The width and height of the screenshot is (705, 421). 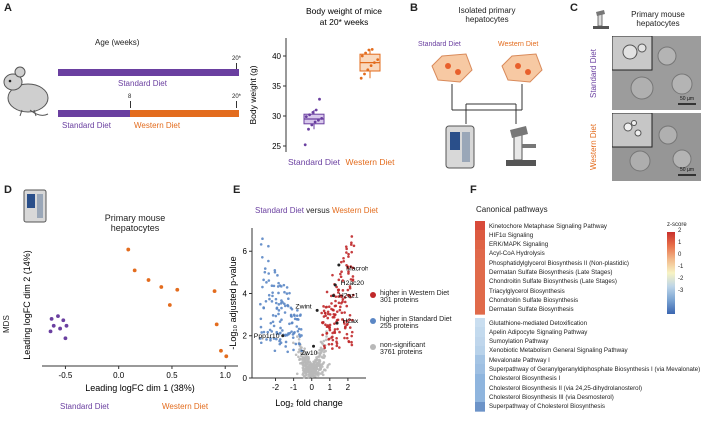 I want to click on x-axis-label: Log₂ fold change, so click(x=309, y=403).